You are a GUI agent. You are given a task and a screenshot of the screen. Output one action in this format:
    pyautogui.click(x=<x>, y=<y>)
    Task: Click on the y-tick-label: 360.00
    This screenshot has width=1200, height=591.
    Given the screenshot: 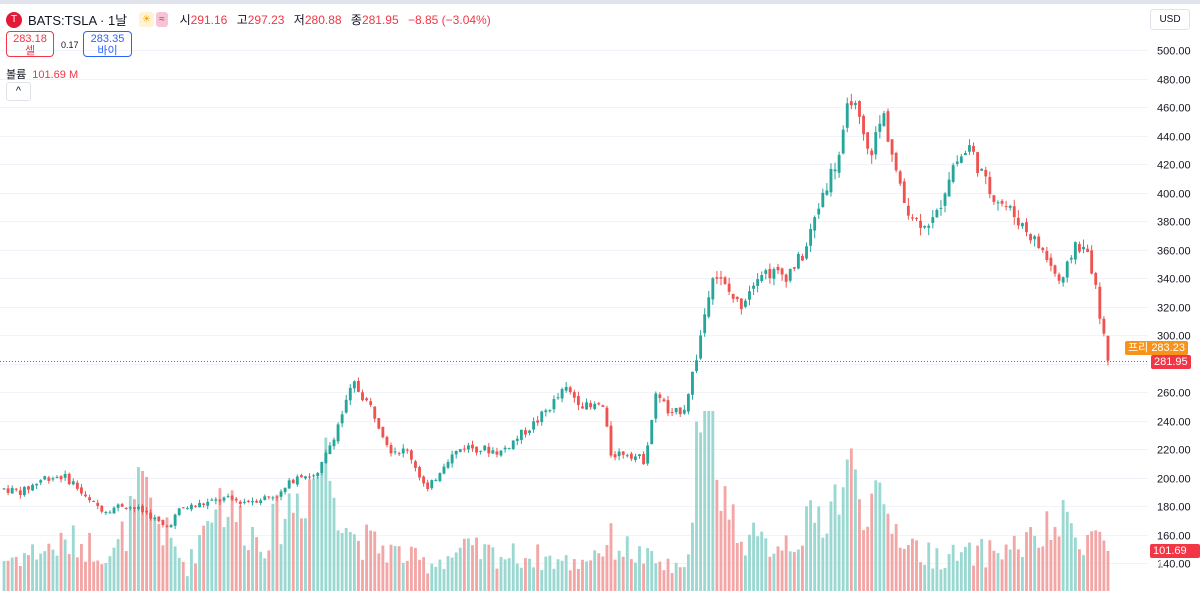 What is the action you would take?
    pyautogui.click(x=1174, y=252)
    